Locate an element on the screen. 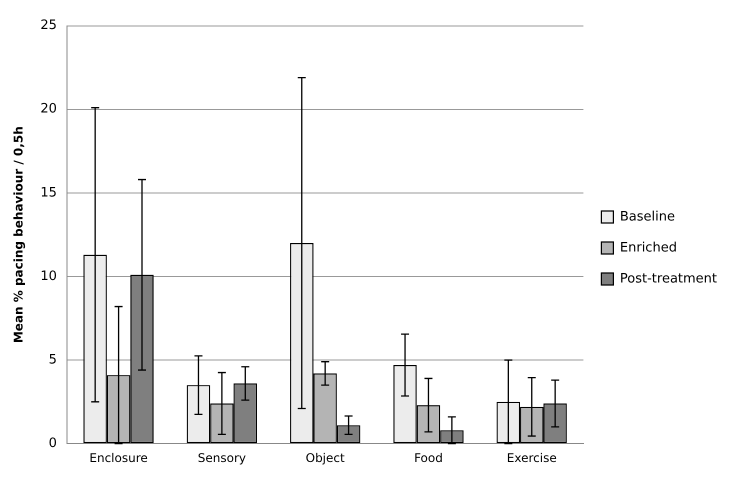 This screenshot has width=745, height=482. legend-label: Baseline is located at coordinates (648, 216).